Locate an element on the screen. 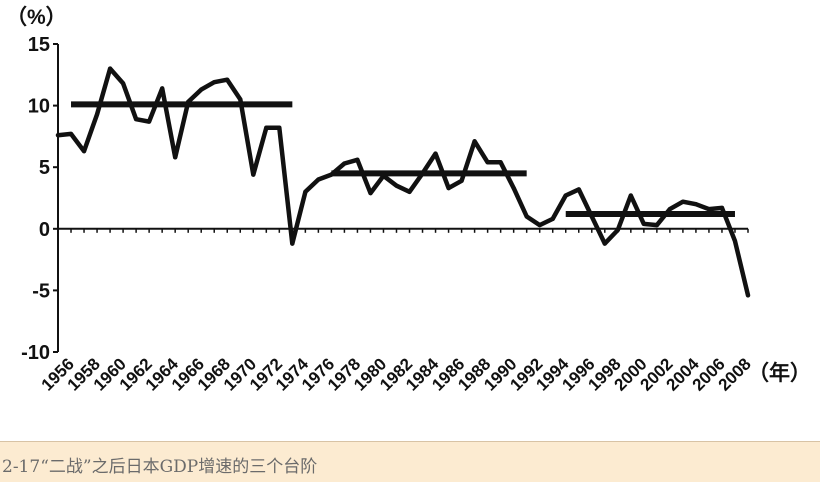 This screenshot has height=482, width=820. caption-bar: 2-17“二战”之后日本GDP增速的三个台阶 is located at coordinates (410, 461).